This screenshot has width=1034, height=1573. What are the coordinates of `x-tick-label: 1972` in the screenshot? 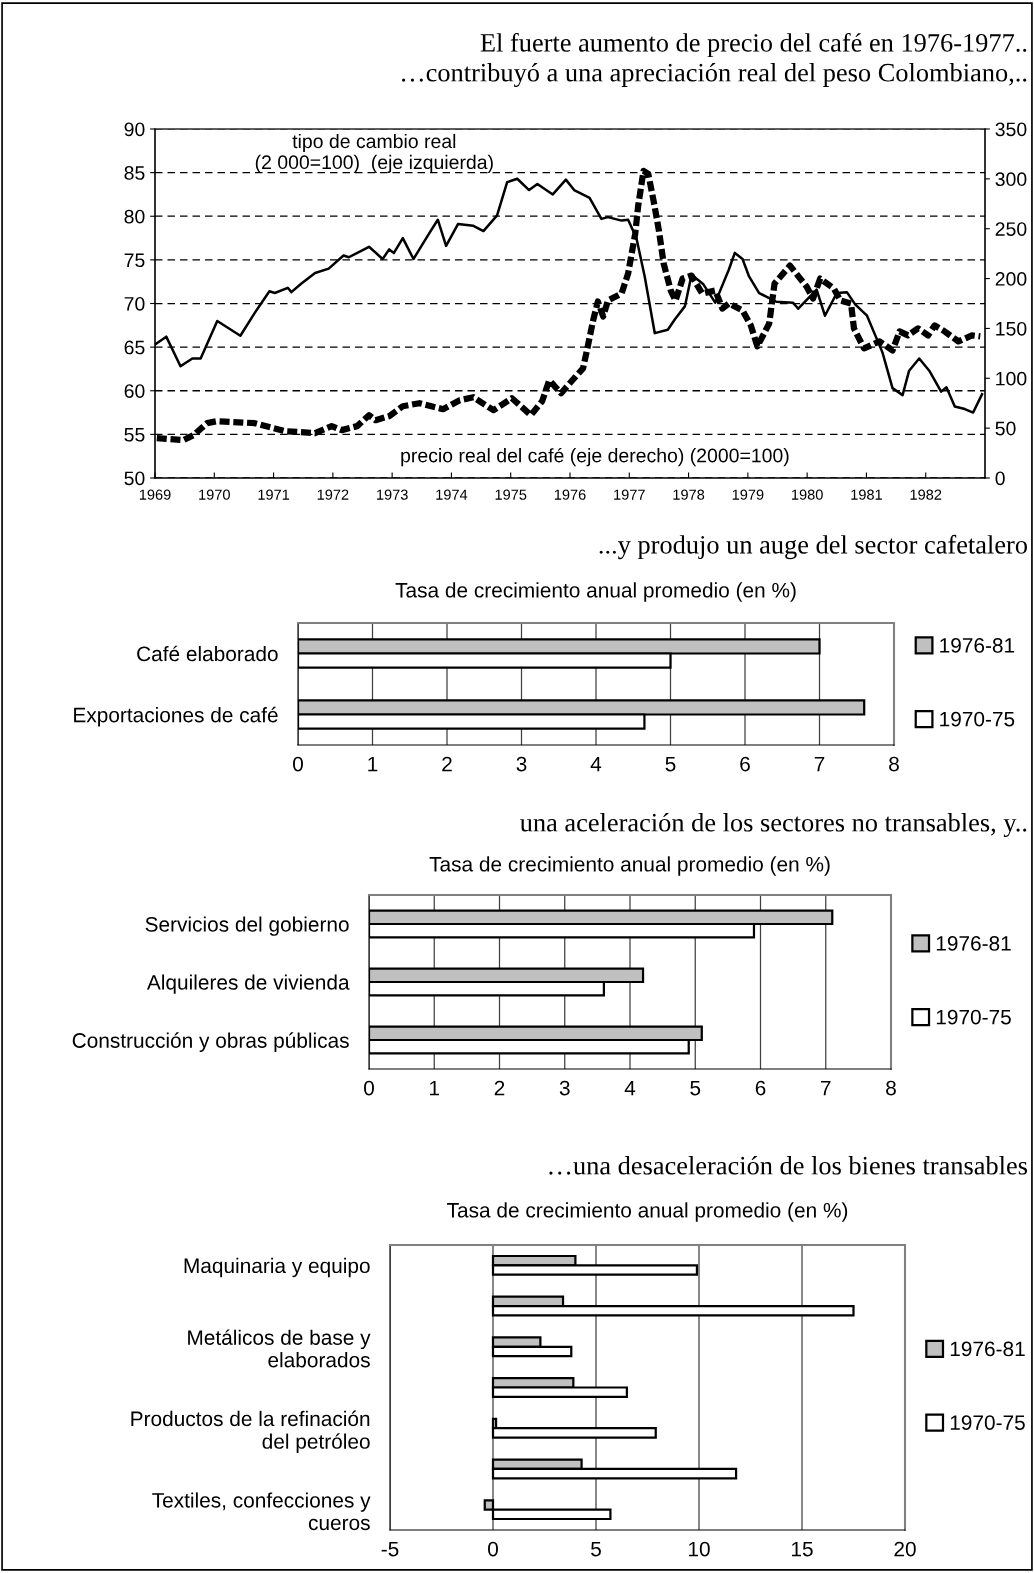 It's located at (333, 494).